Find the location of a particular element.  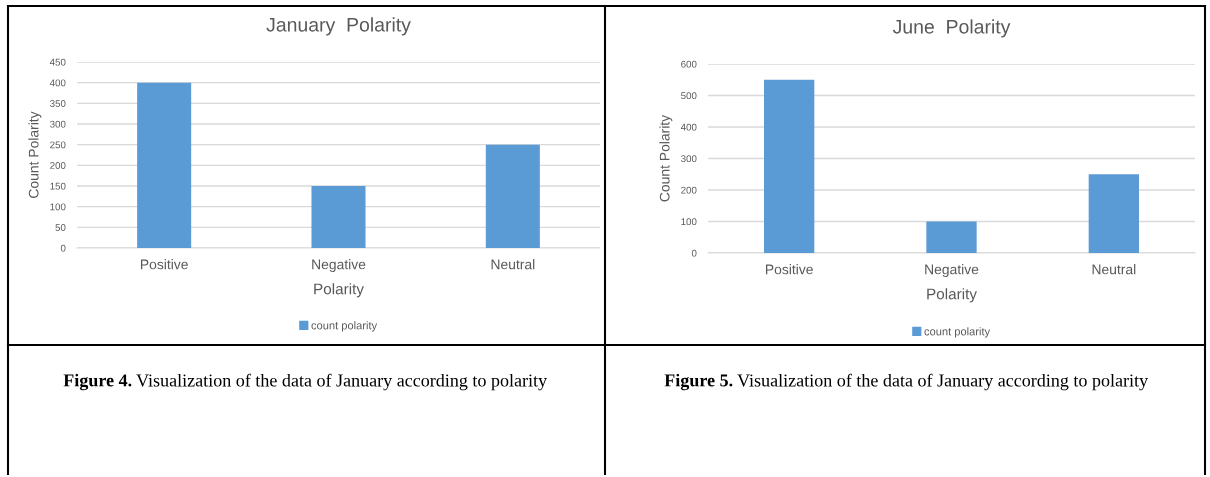

y-tick-label: 50 is located at coordinates (60, 227).